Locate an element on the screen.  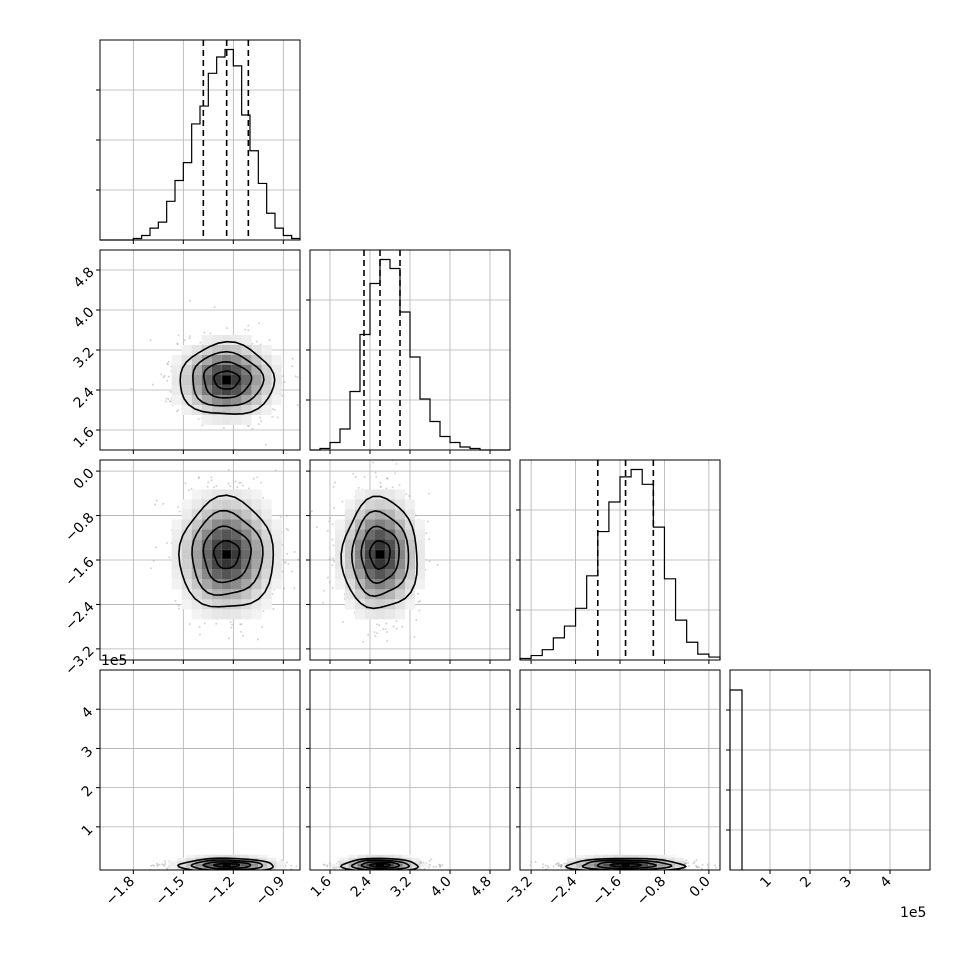
density-peak is located at coordinates (380, 865).